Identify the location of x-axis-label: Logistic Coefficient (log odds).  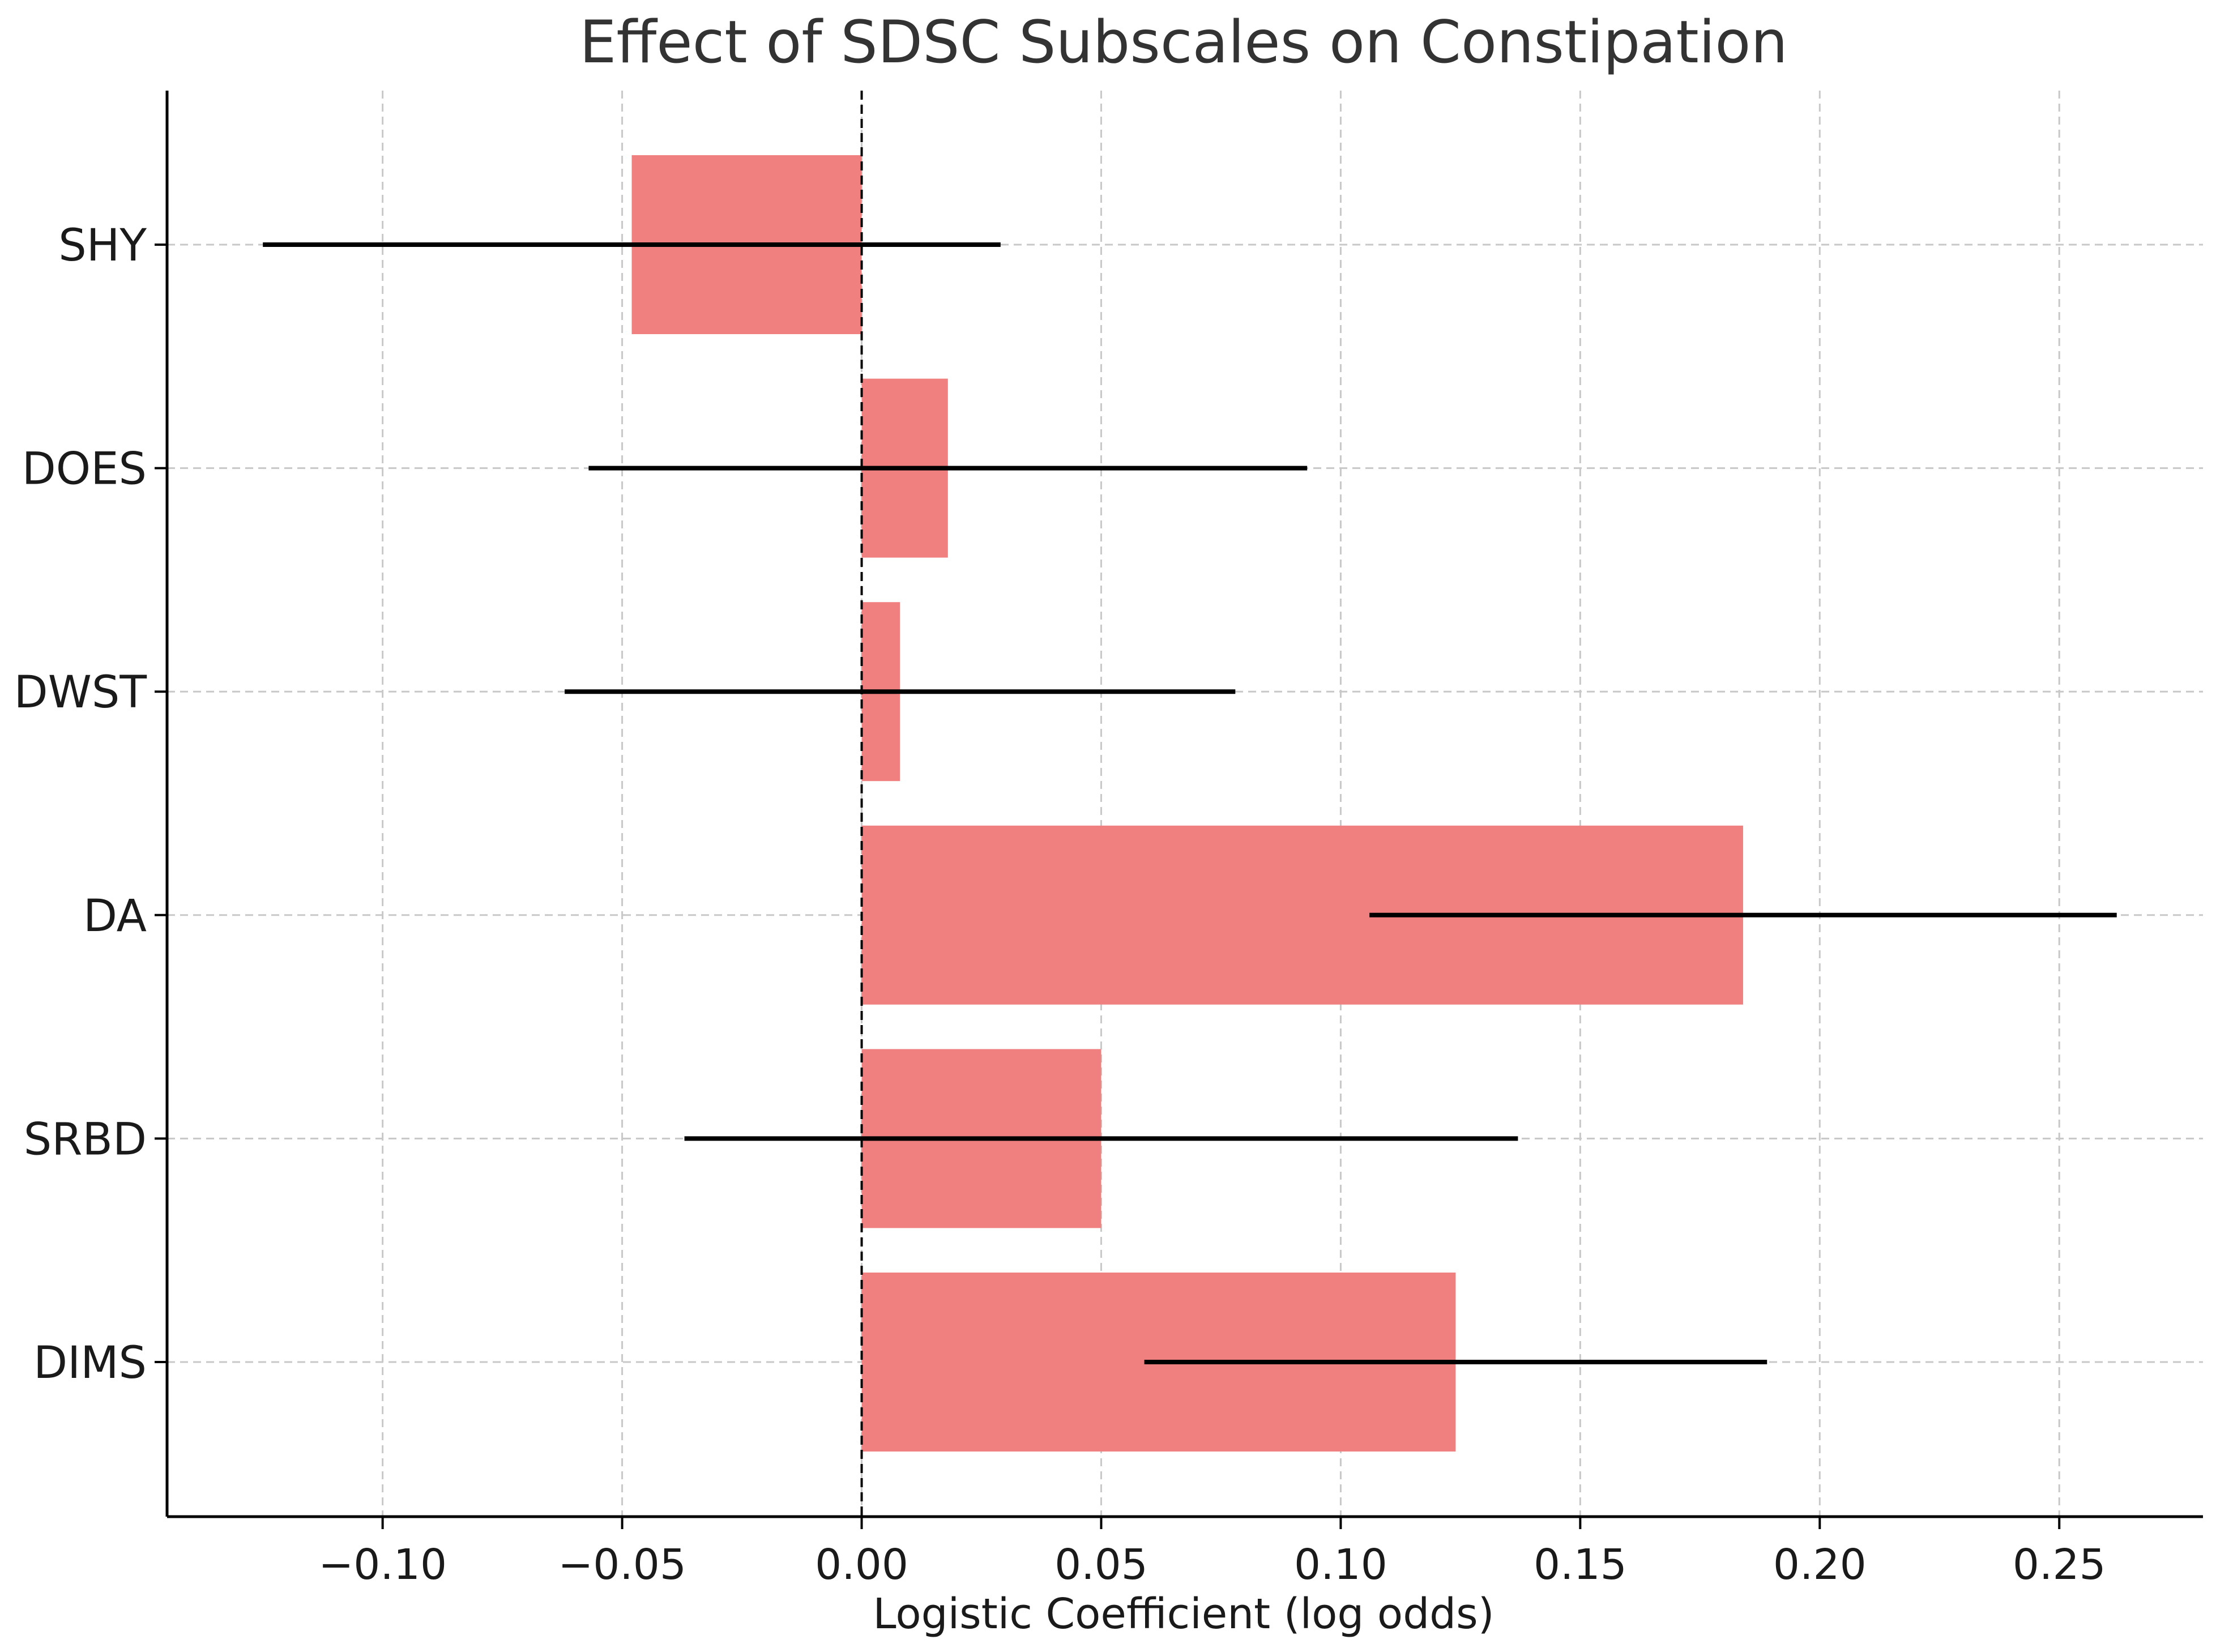
(1184, 1614).